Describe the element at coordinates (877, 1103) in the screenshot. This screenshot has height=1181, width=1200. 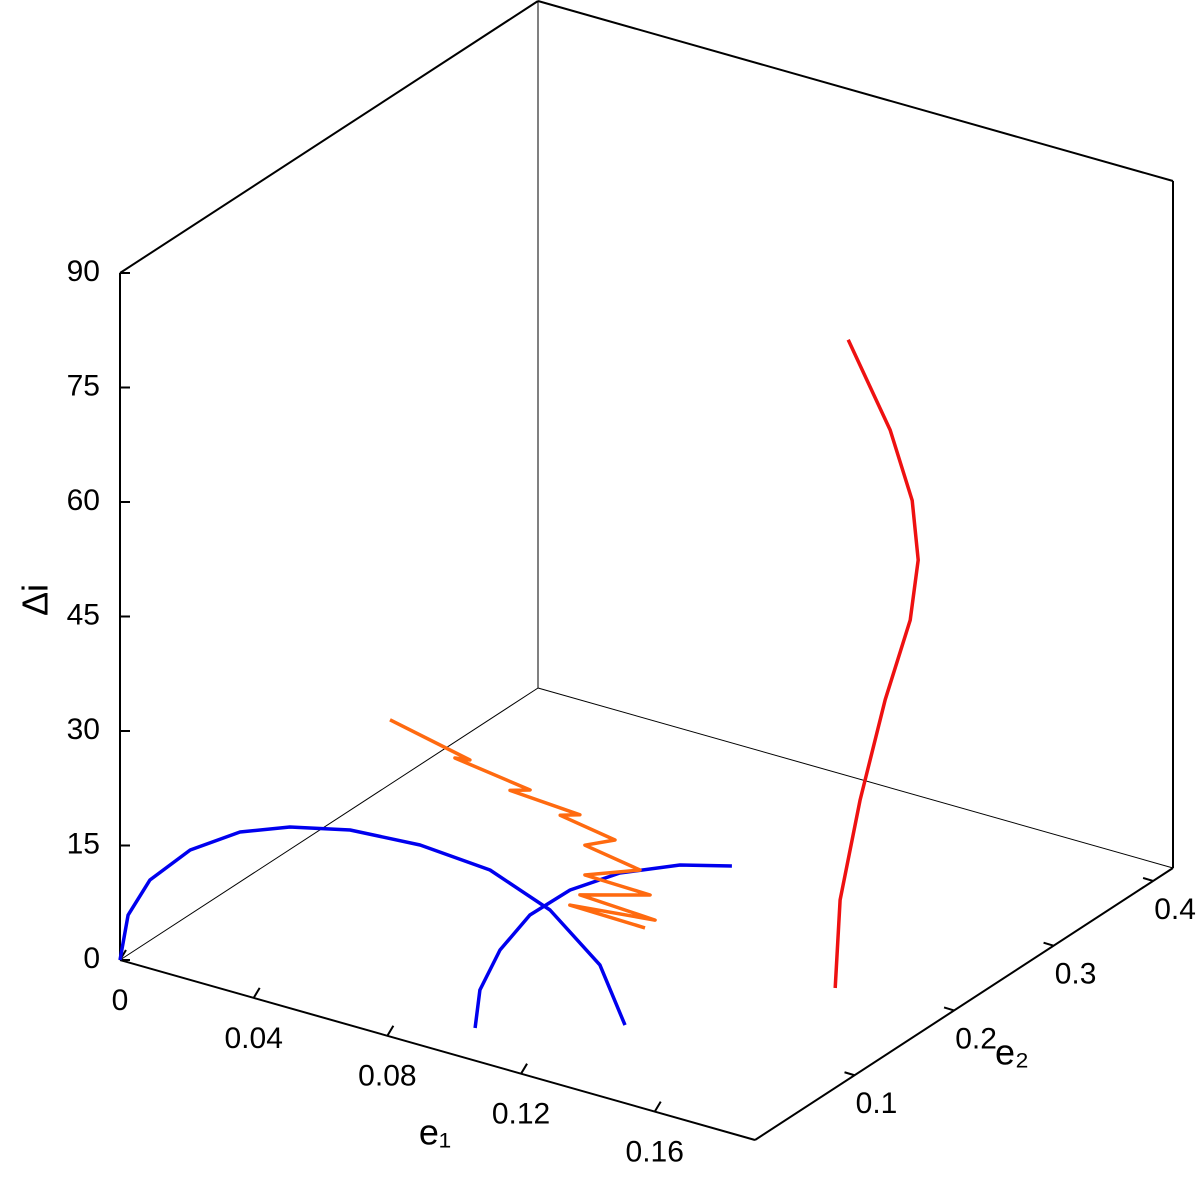
I see `y-tick-label: 0.1` at that location.